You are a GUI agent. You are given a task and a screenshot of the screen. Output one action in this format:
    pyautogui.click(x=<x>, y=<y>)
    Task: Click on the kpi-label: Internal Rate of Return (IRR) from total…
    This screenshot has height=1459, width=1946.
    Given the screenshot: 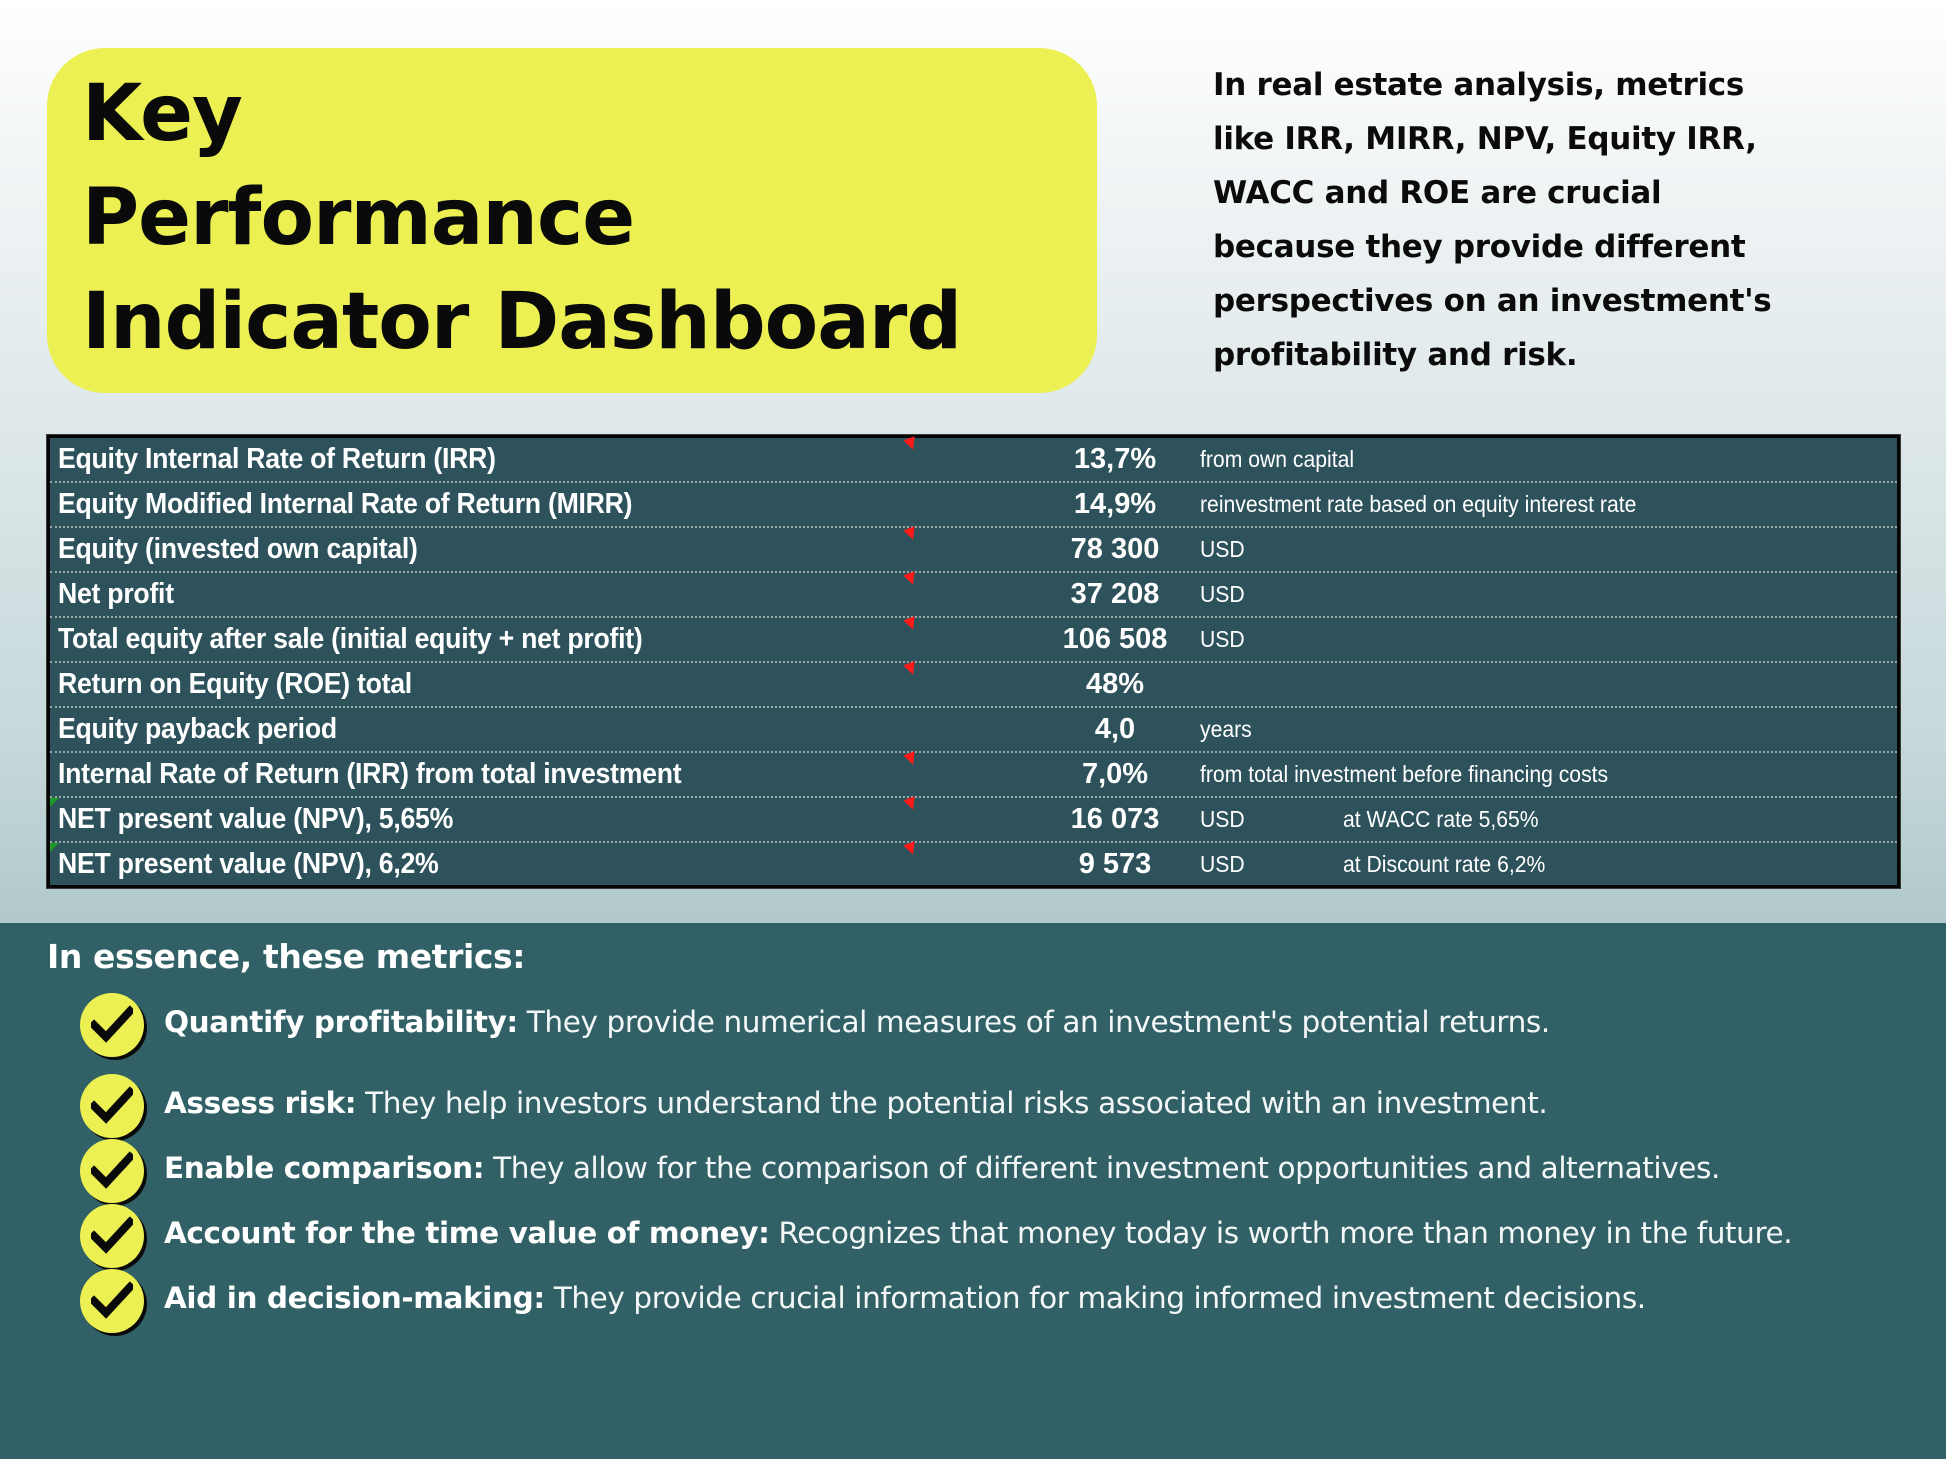 What is the action you would take?
    pyautogui.click(x=370, y=774)
    